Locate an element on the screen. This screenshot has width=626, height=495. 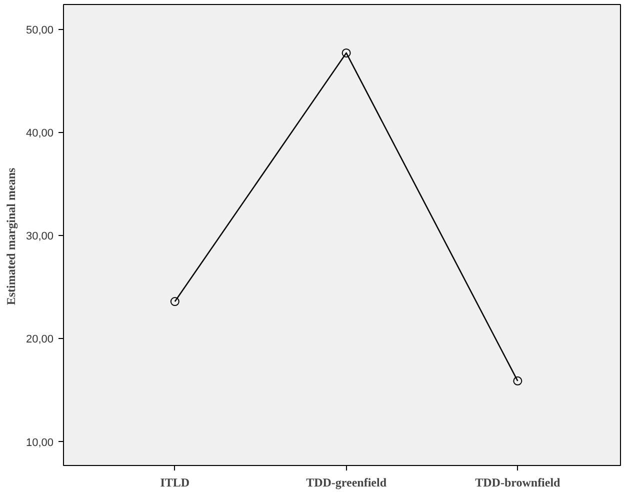
y-tick-label: 10,00 is located at coordinates (40, 442).